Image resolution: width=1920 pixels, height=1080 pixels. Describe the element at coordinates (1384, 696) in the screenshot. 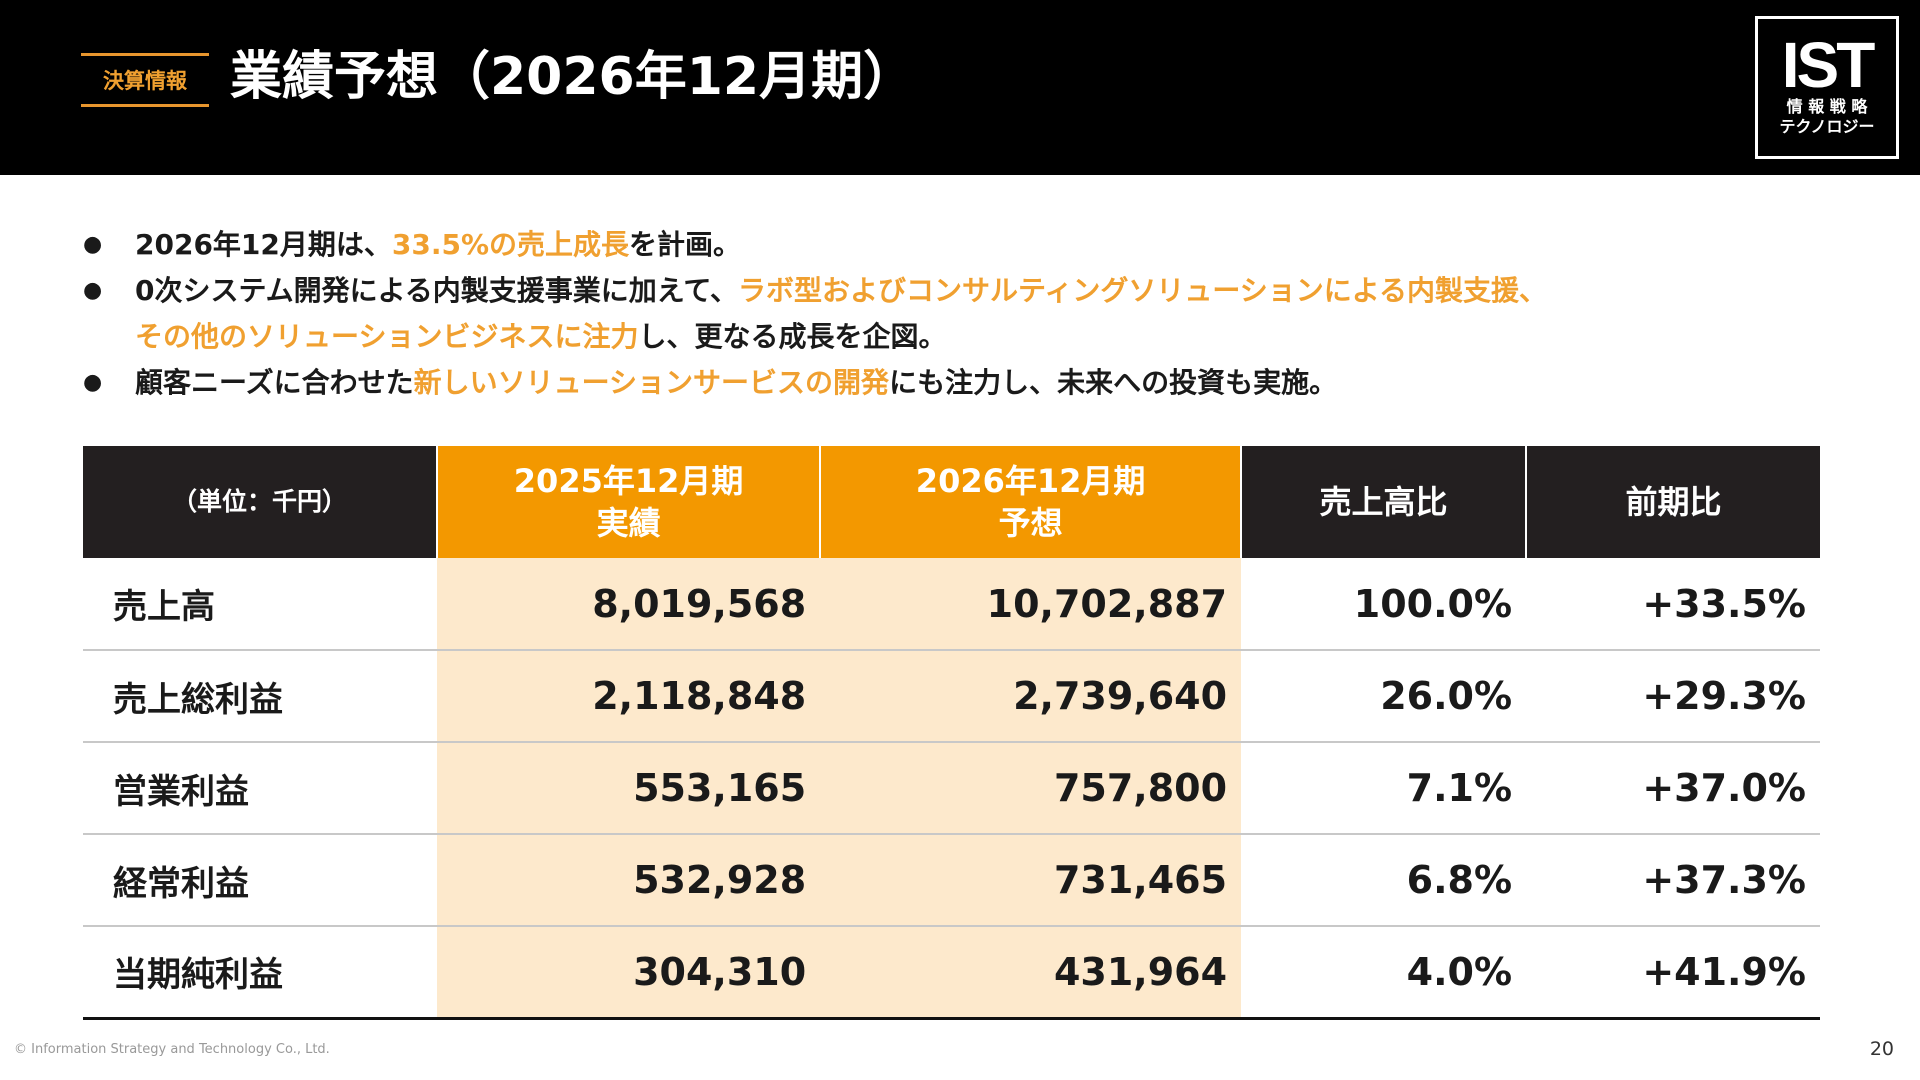

I see `table-cell: 26.0%` at that location.